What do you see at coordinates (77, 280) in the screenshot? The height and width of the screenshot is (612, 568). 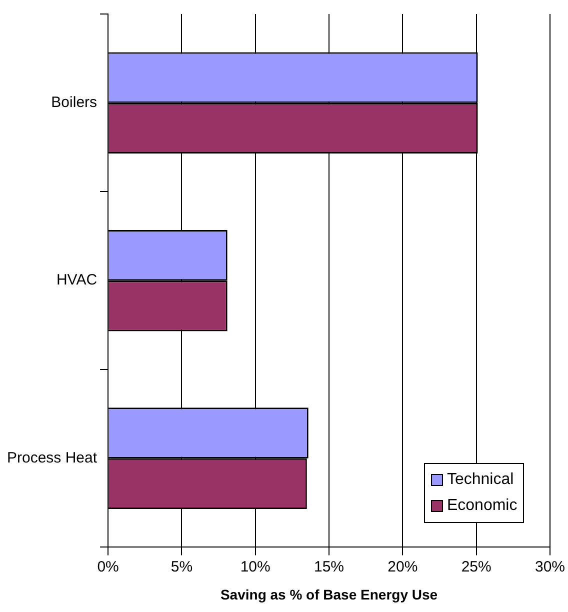 I see `y-tick-label: HVAC` at bounding box center [77, 280].